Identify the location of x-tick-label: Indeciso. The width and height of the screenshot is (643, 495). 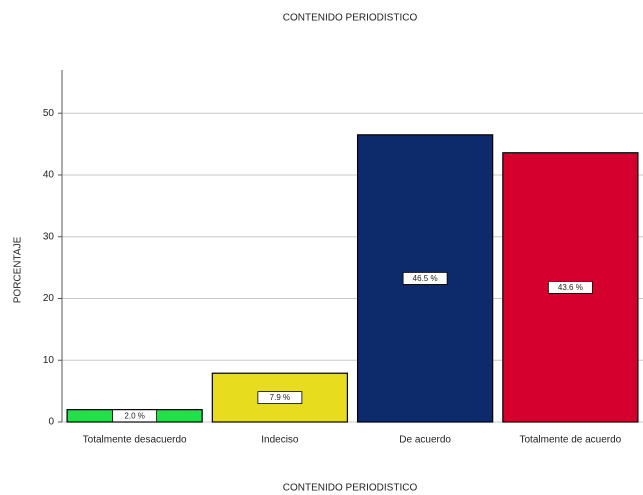
(280, 440).